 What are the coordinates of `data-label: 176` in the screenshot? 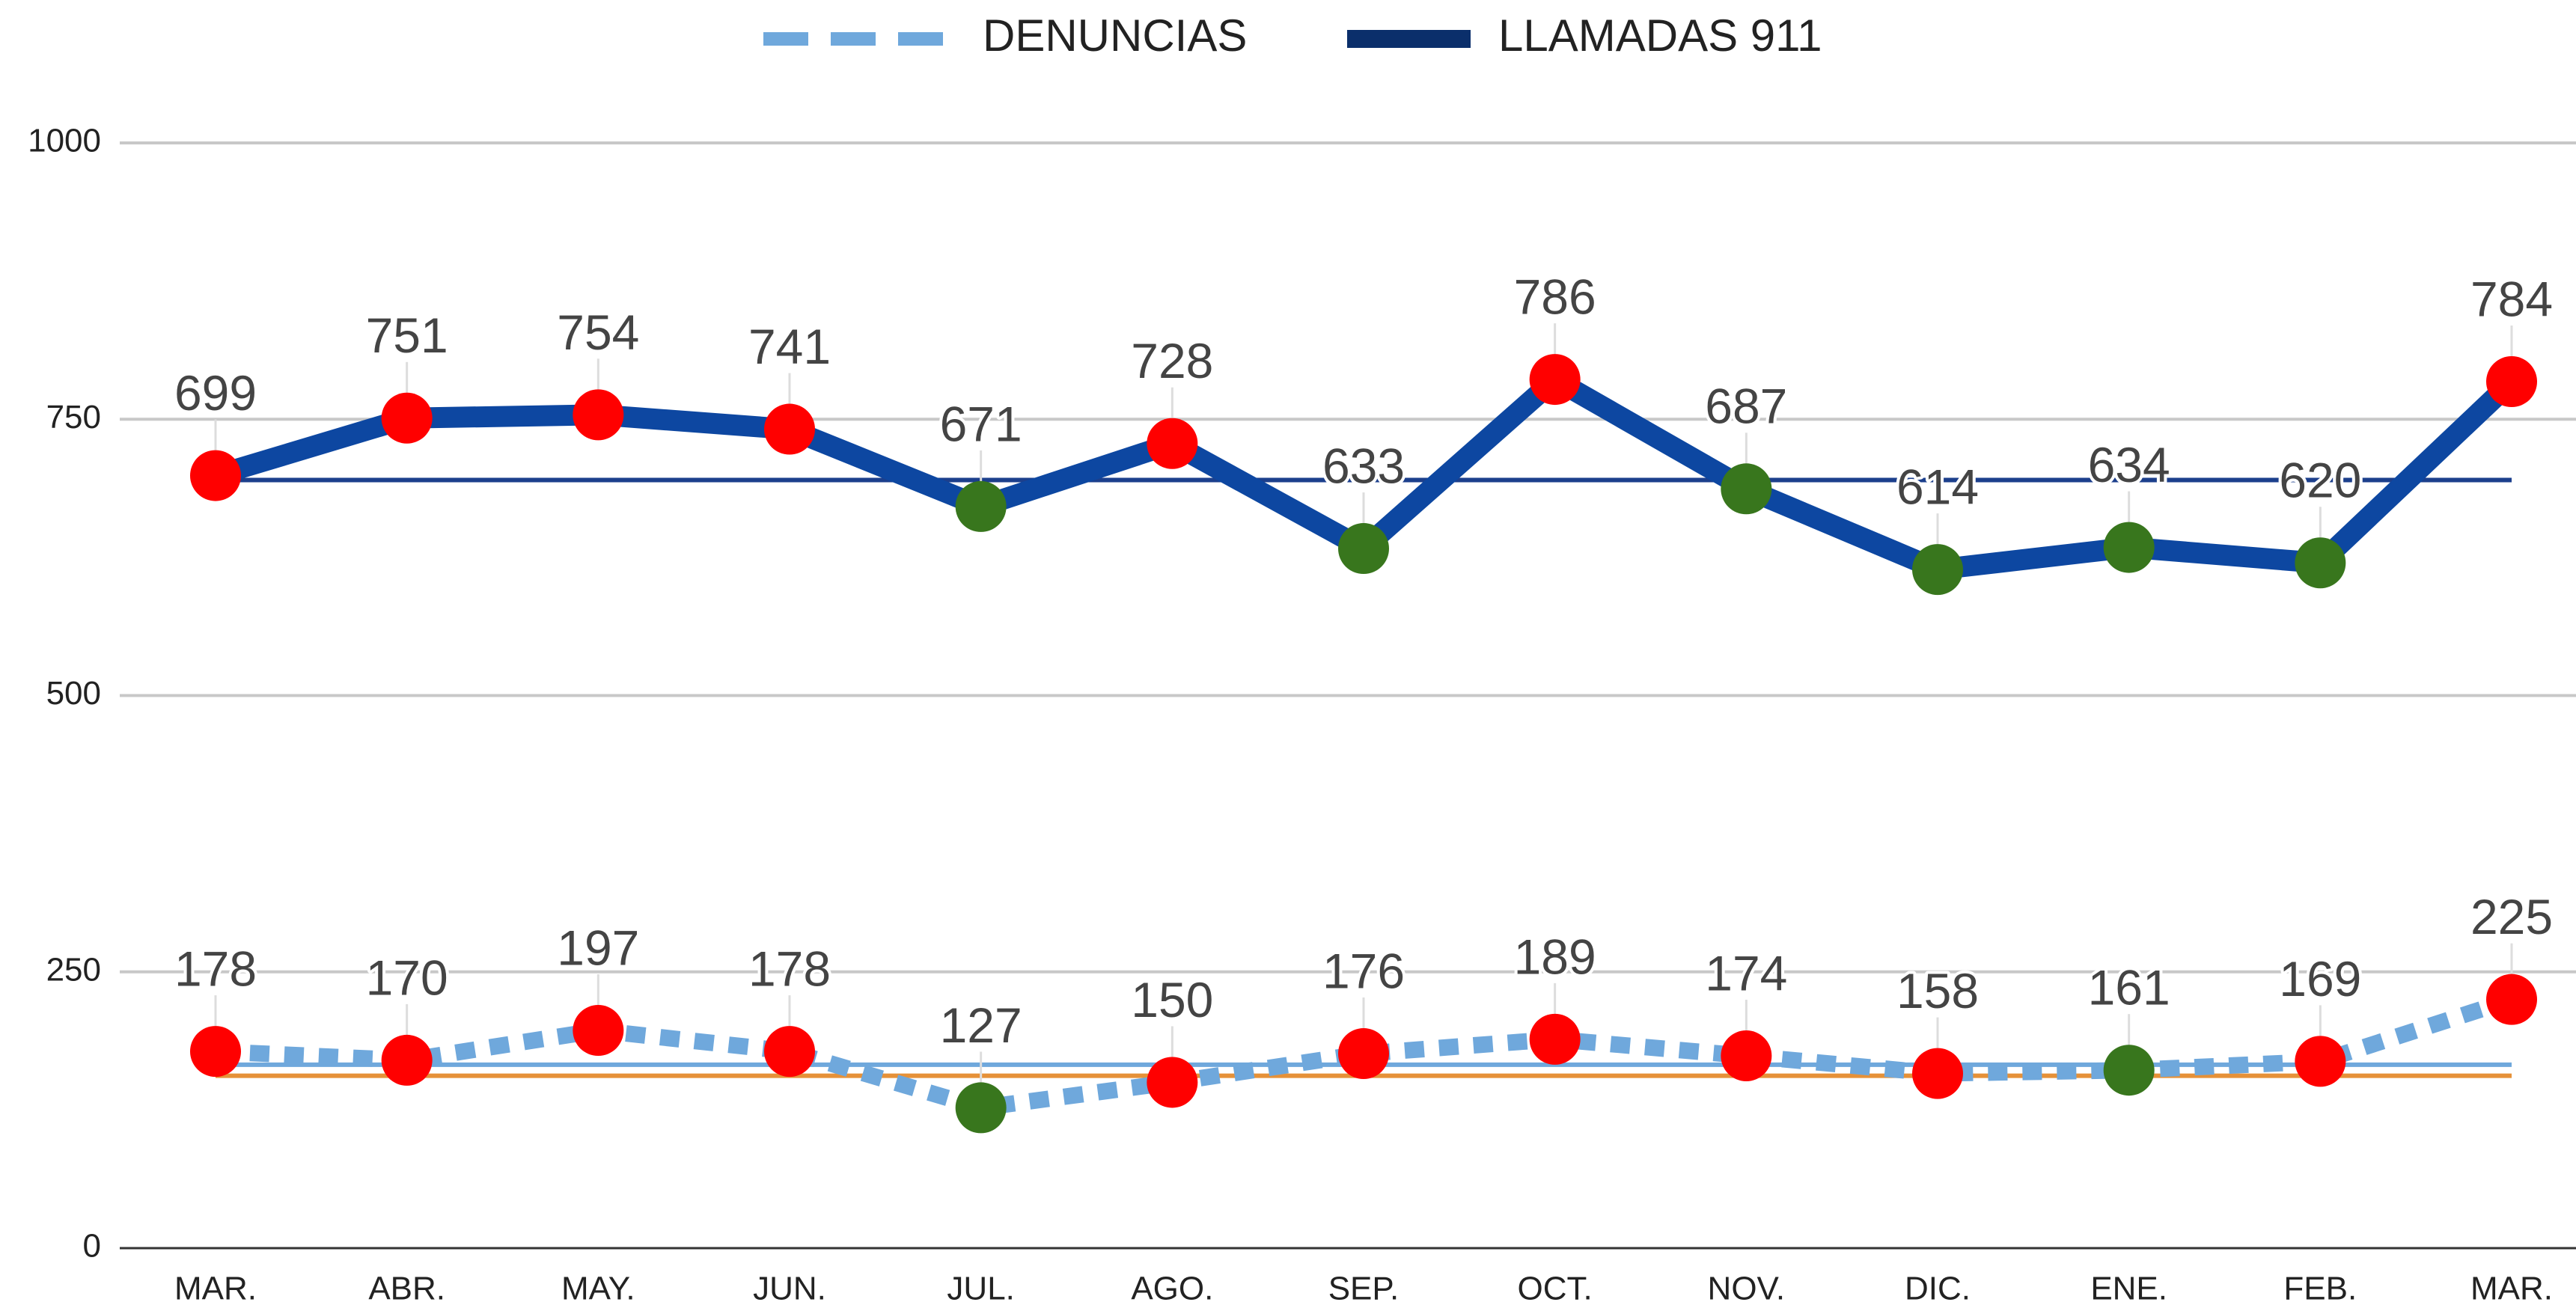 It's located at (1363, 970).